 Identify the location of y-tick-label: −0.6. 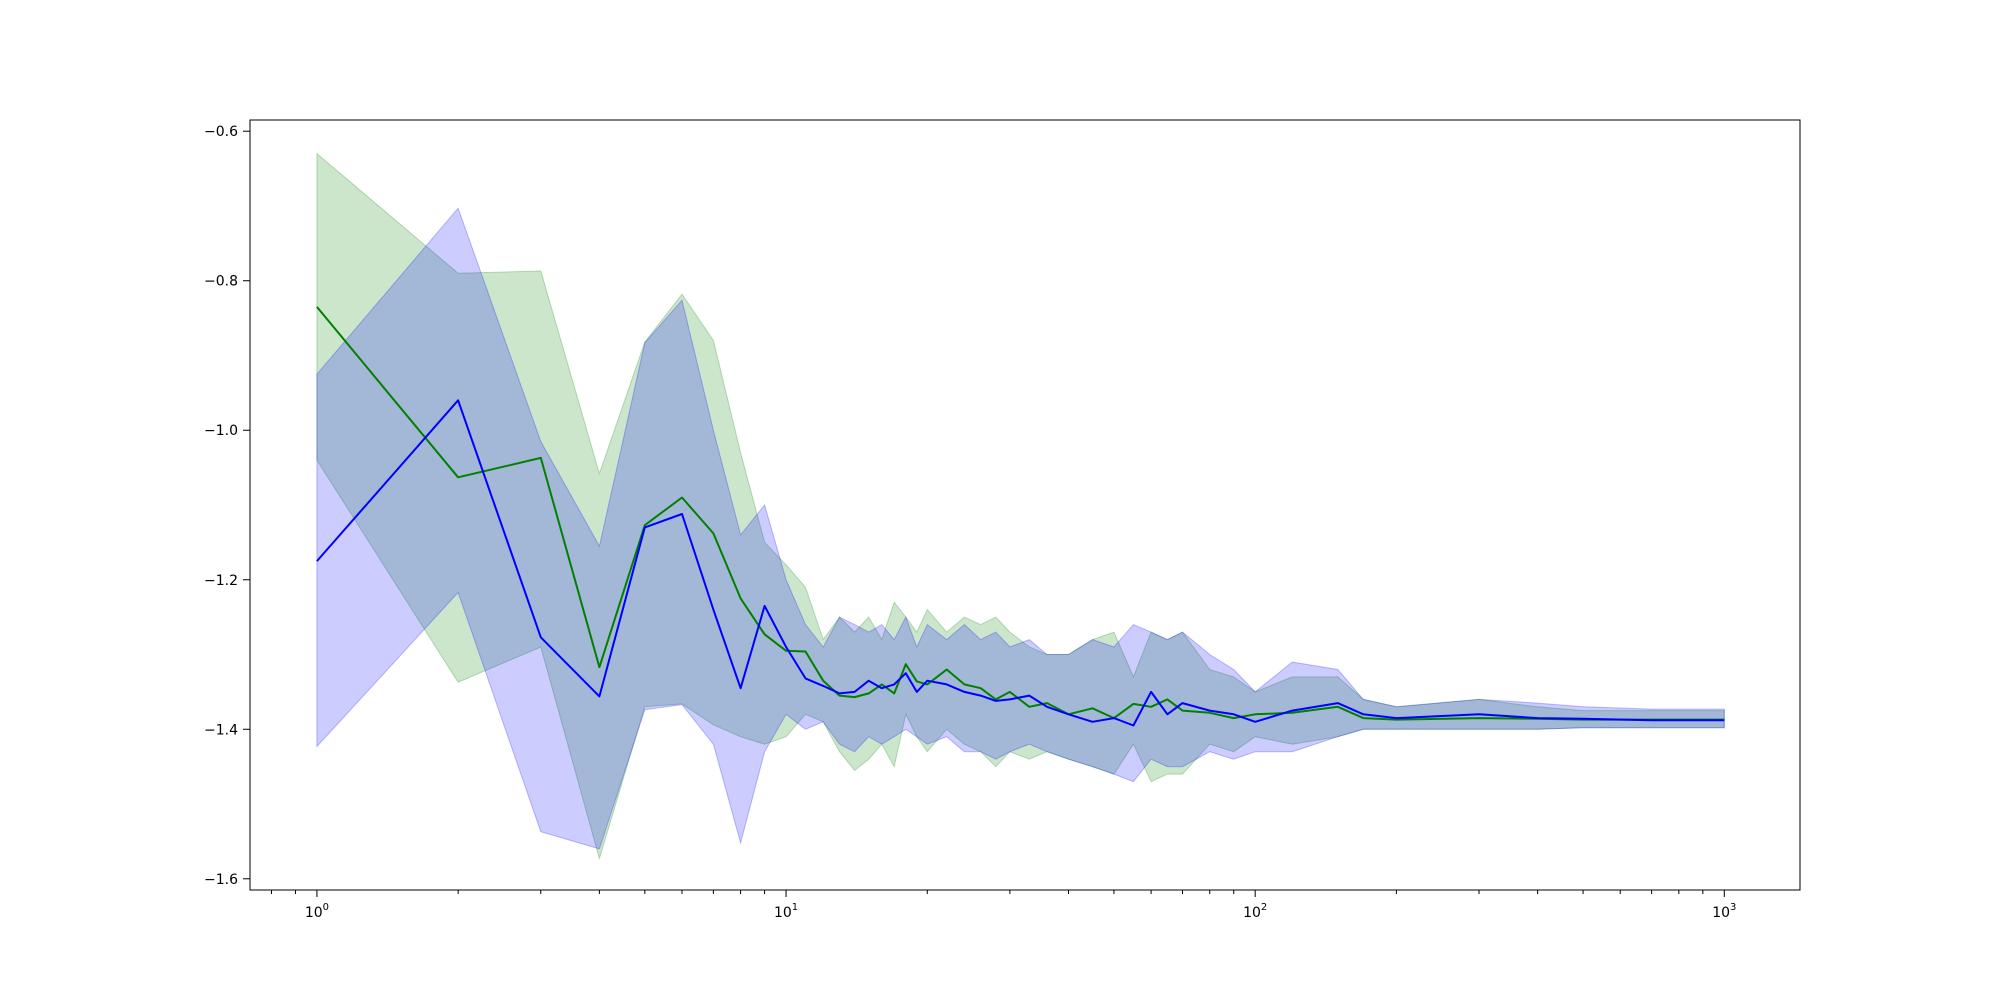
(221, 132).